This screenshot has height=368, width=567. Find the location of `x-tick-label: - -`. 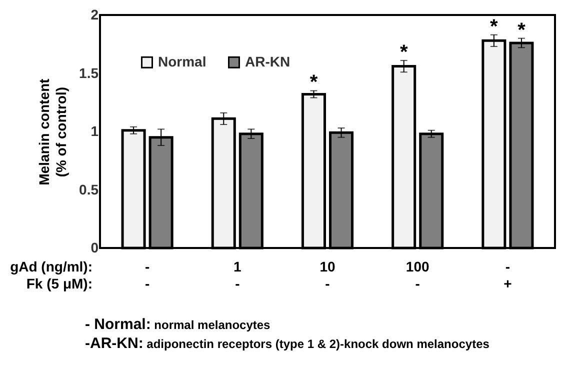

x-tick-label: - - is located at coordinates (147, 275).